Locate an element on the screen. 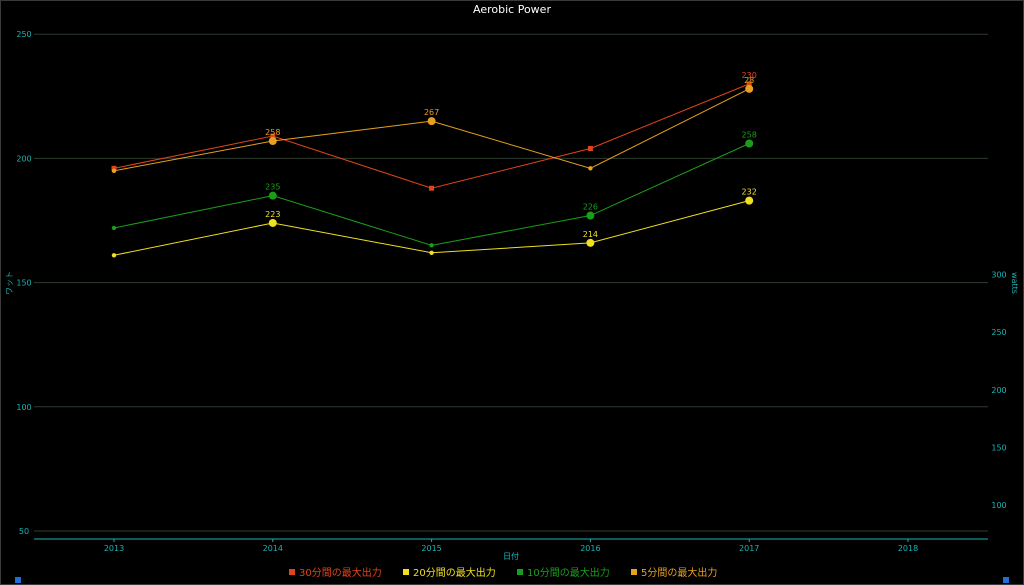 The width and height of the screenshot is (1024, 585). y-left-tick-label: 150 is located at coordinates (23, 283).